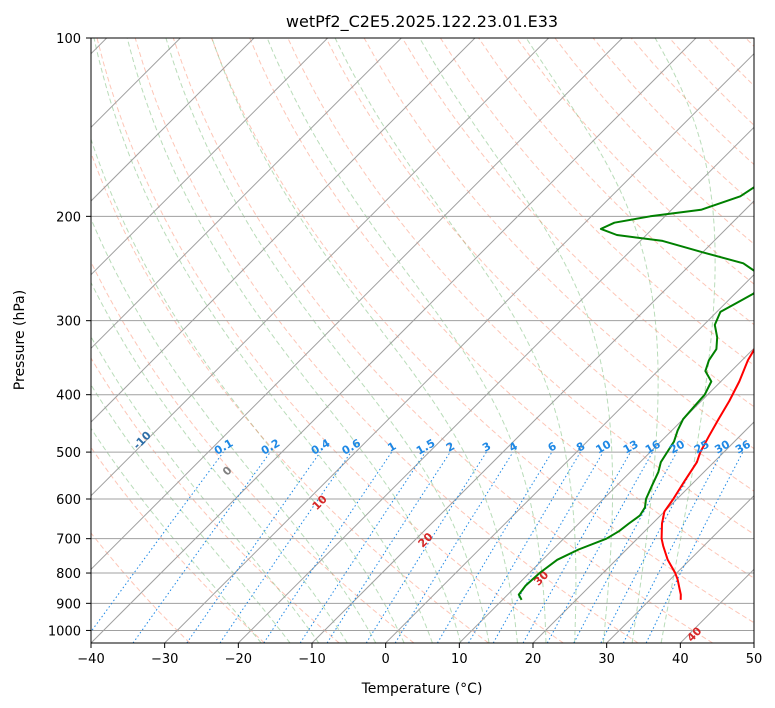 Image resolution: width=775 pixels, height=708 pixels. Describe the element at coordinates (90, 659) in the screenshot. I see `x-tick-label: −40` at that location.